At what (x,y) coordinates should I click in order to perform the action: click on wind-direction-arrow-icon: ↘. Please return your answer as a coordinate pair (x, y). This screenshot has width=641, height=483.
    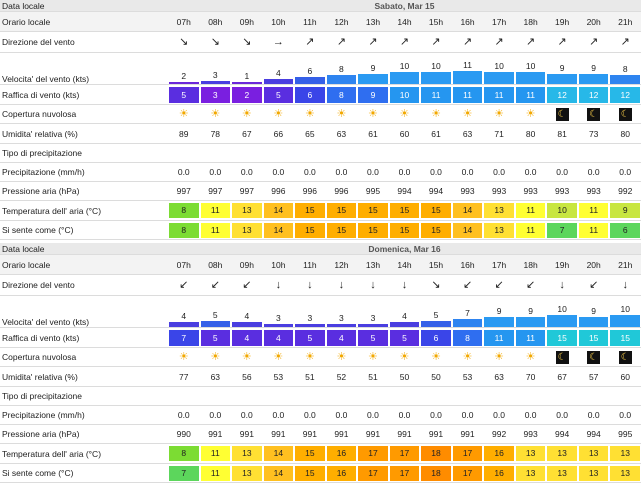
    Looking at the image, I should click on (184, 41).